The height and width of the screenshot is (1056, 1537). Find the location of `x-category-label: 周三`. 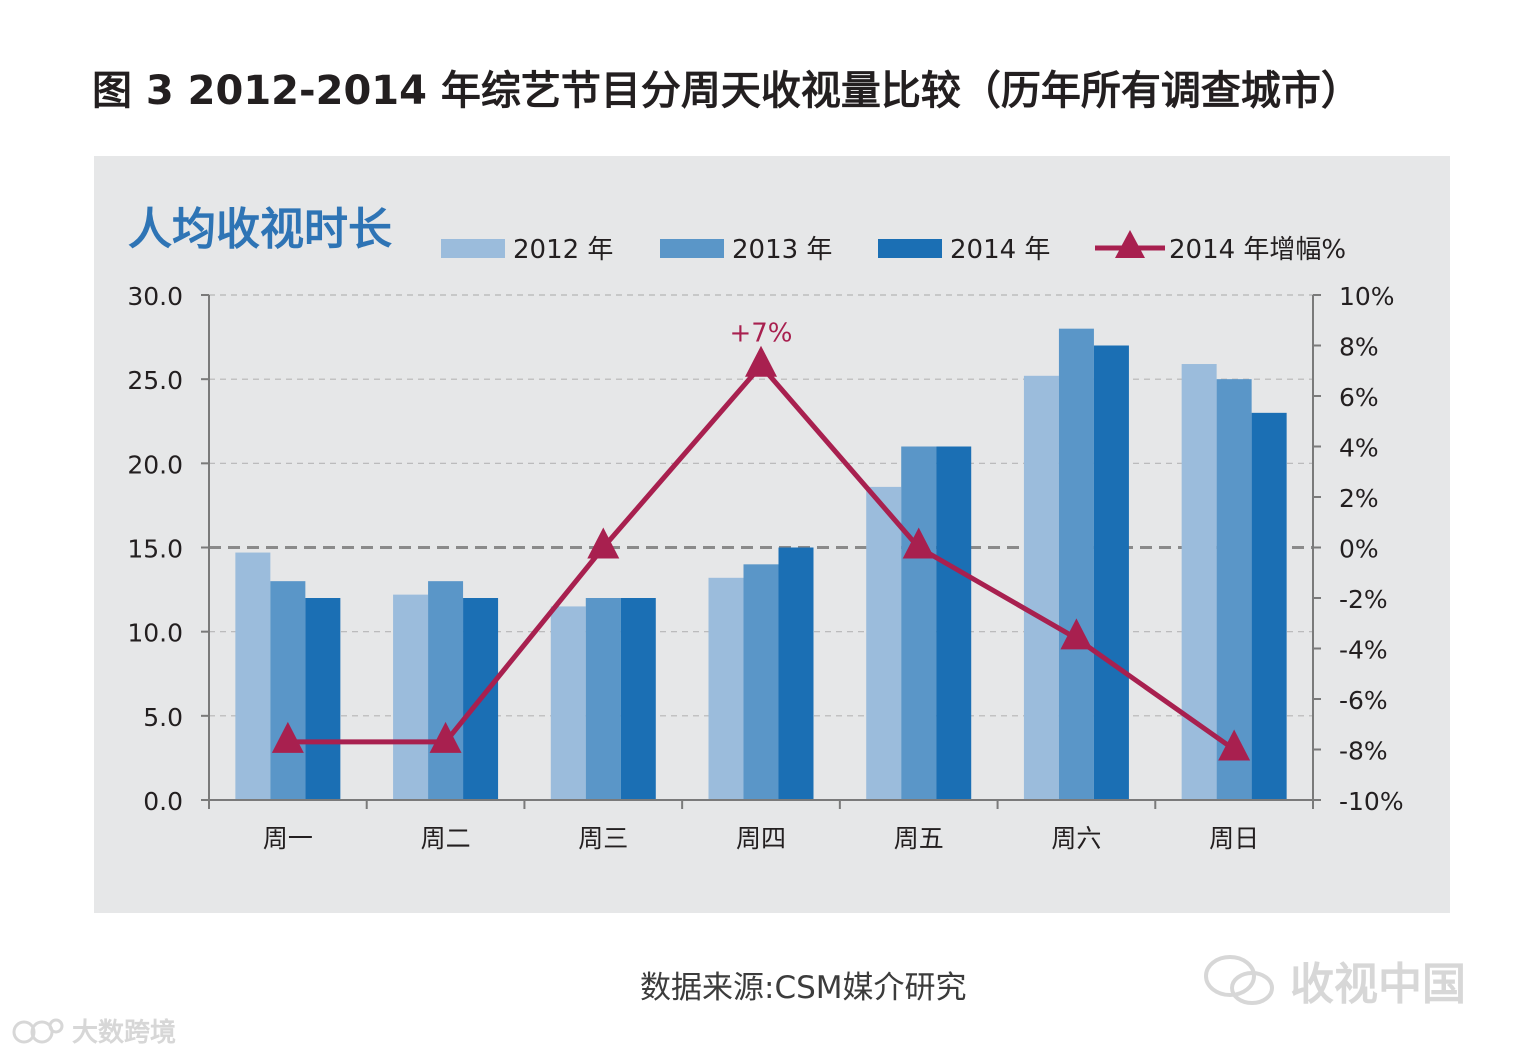

x-category-label: 周三 is located at coordinates (603, 838).